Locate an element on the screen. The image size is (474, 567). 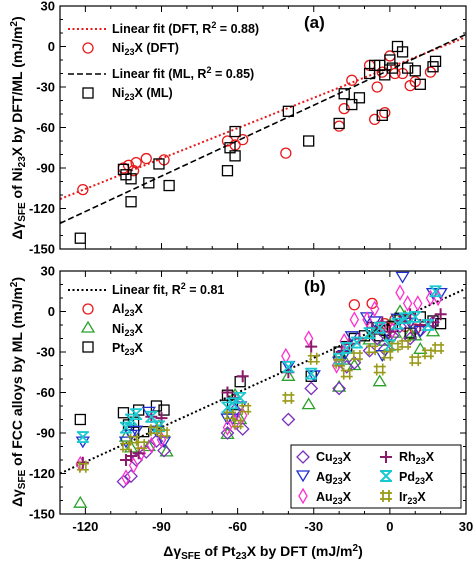
y-tick-label: -90 is located at coordinates (45, 433).